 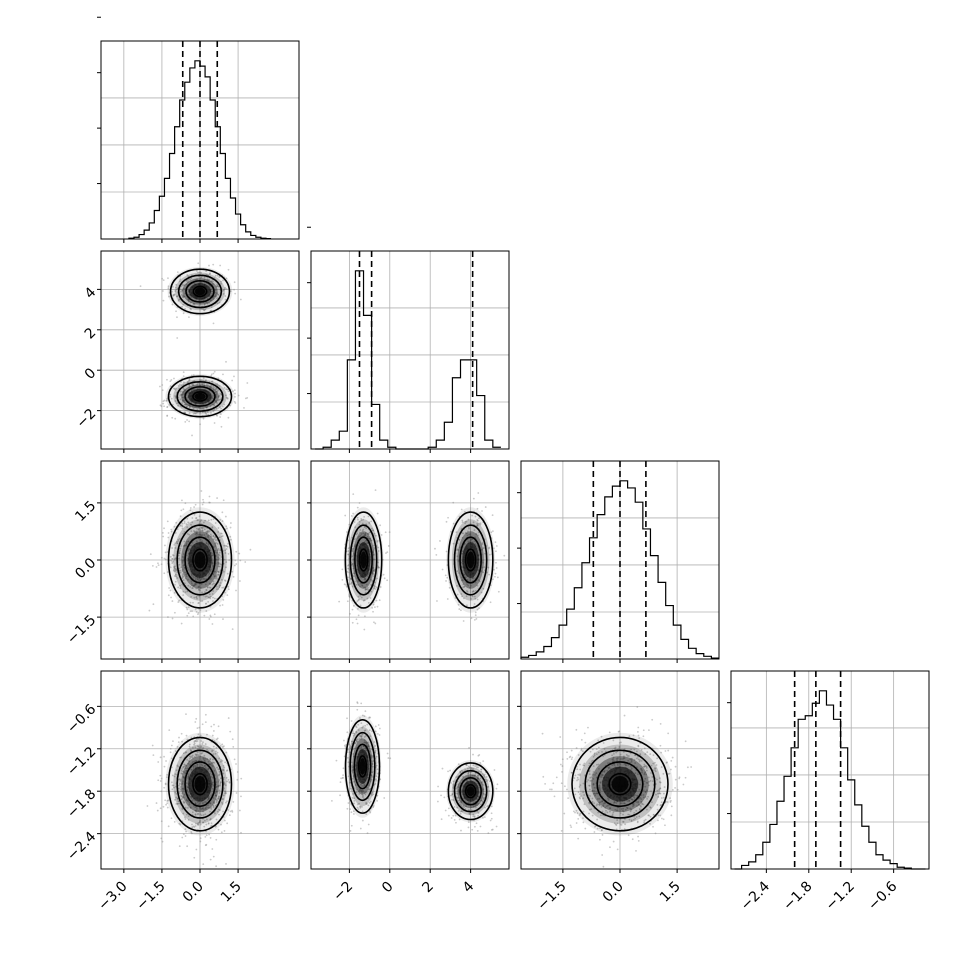 I want to click on x-tick-label: −3.0, so click(x=112, y=896).